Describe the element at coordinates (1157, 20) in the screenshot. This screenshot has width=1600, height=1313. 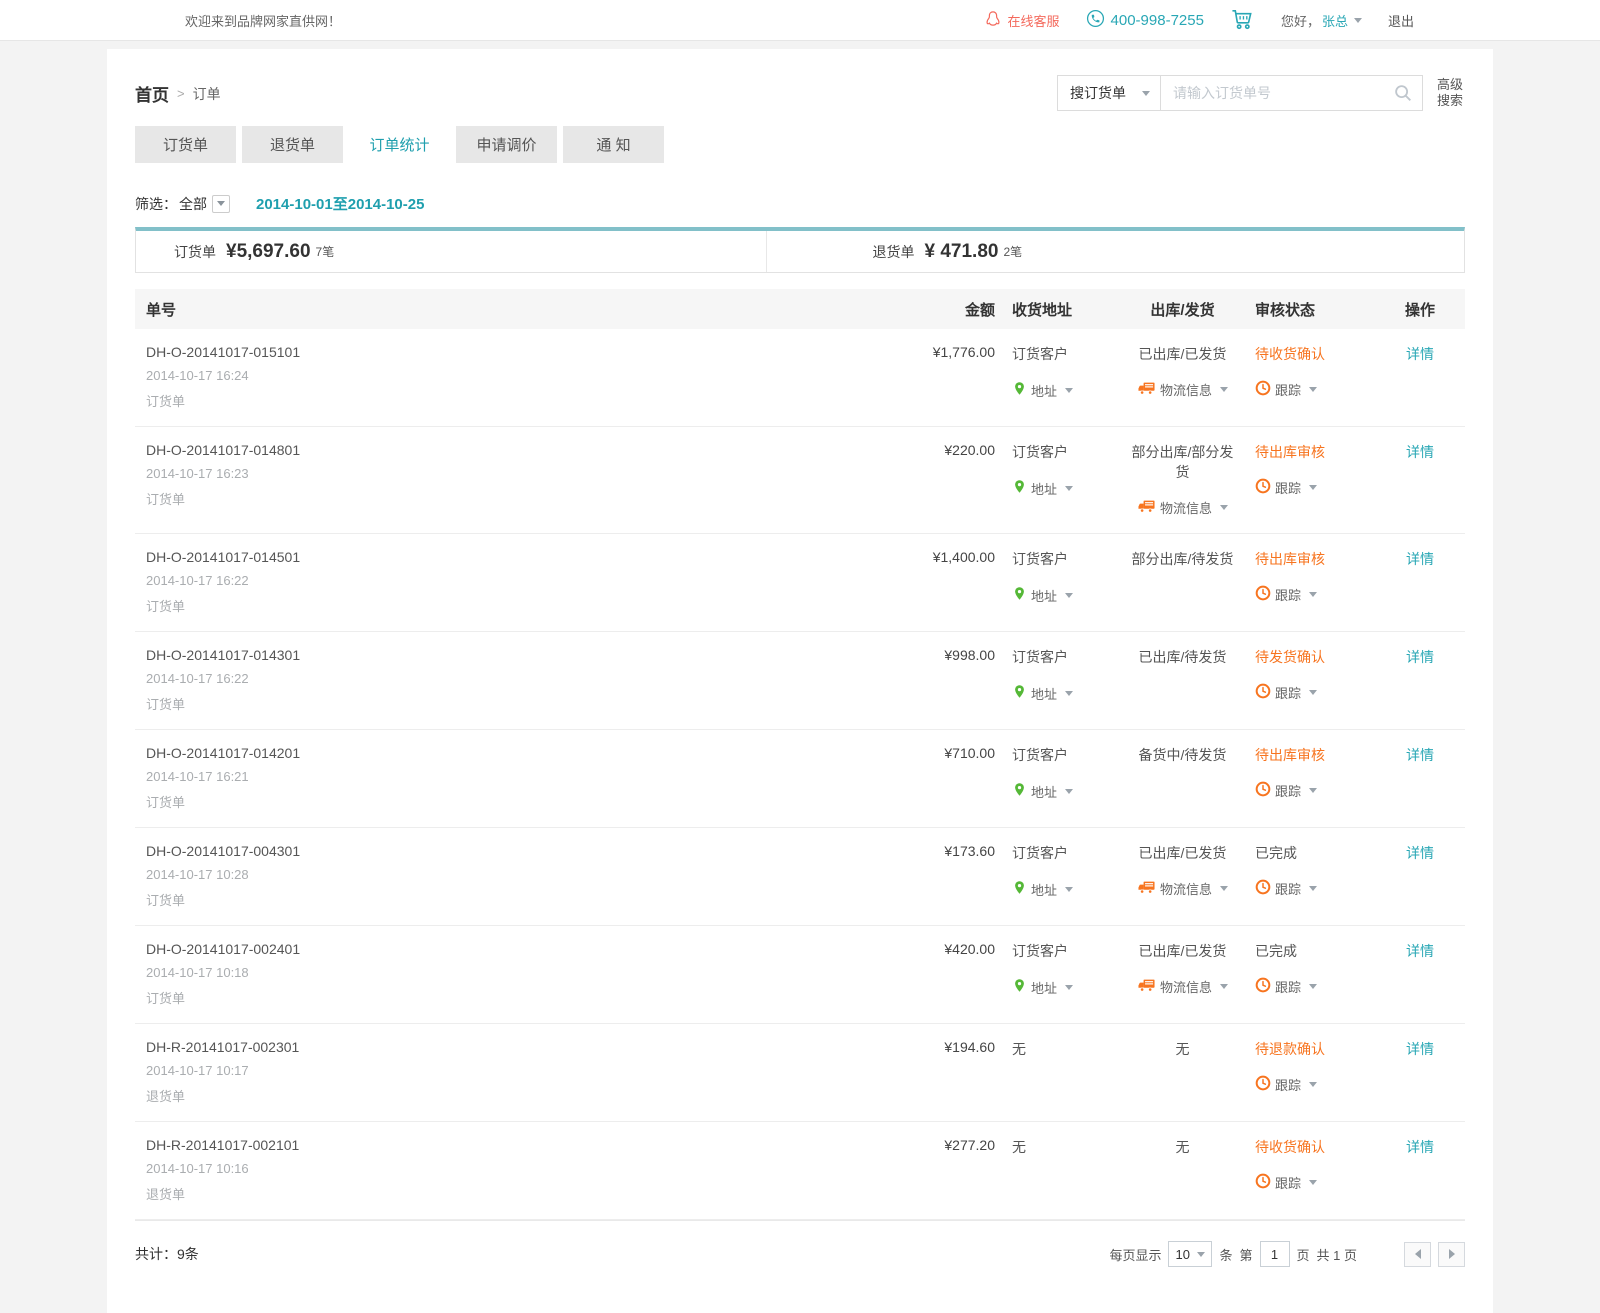
I see `phone-number: 400-998-7255` at that location.